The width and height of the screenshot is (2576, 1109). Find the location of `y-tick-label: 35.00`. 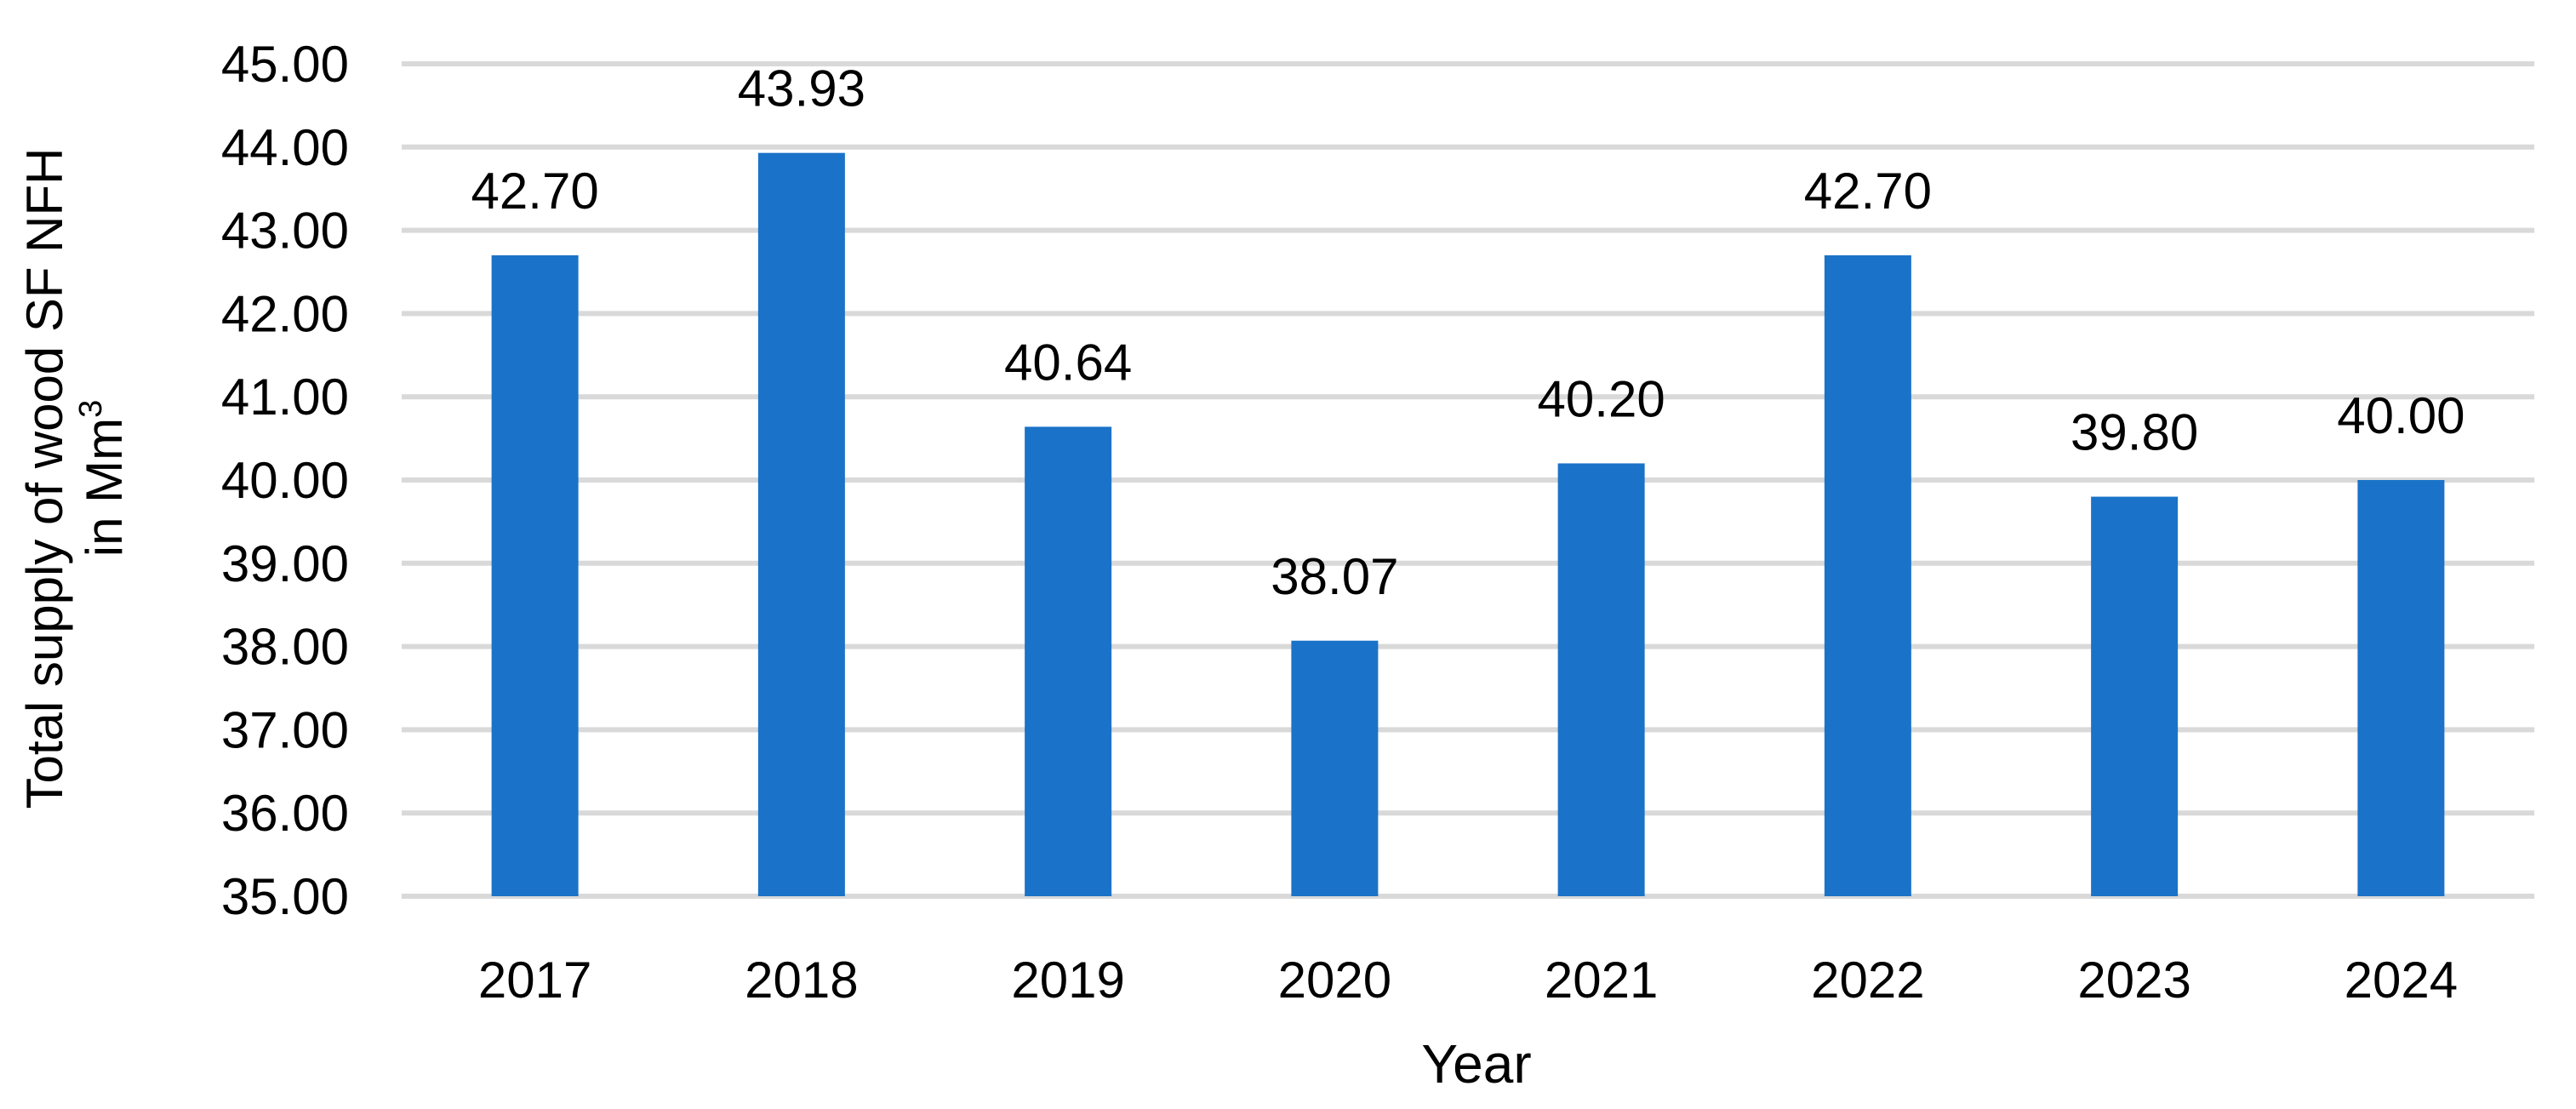

y-tick-label: 35.00 is located at coordinates (285, 896).